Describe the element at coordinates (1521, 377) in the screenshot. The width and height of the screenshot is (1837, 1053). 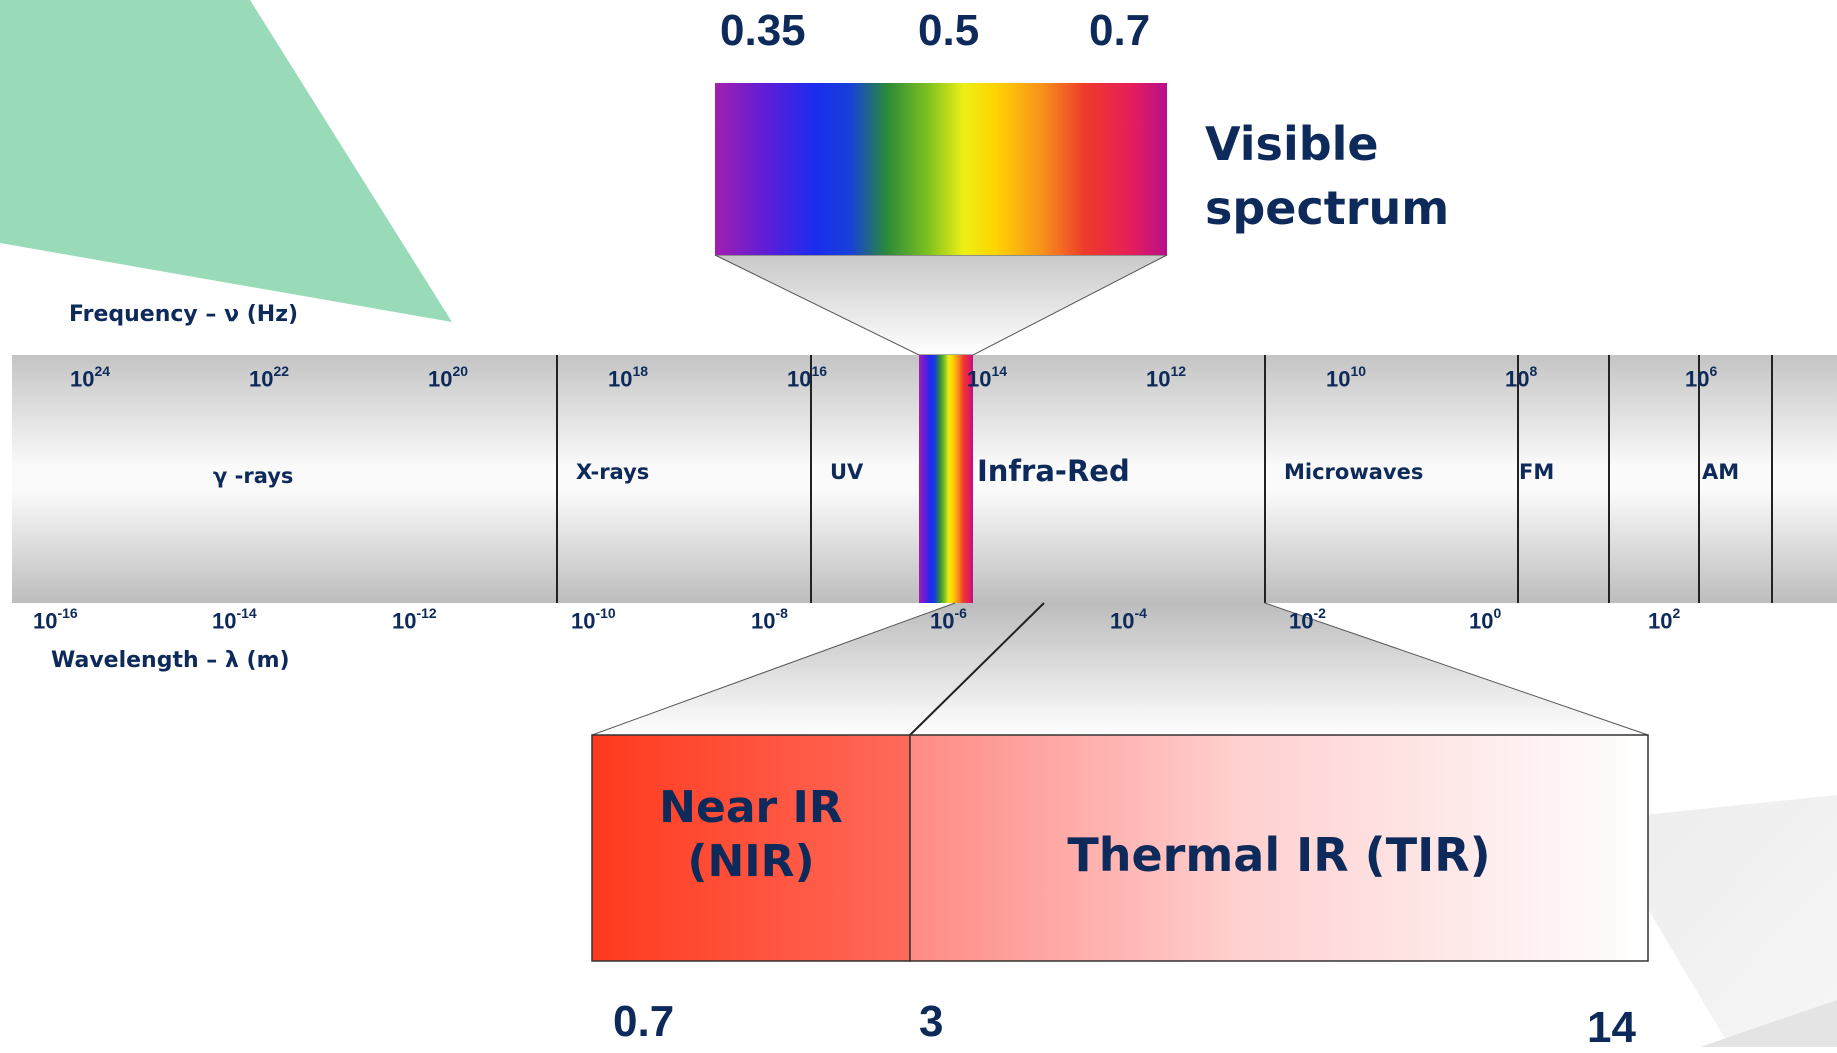
I see `frequency-tick: 10⁸` at that location.